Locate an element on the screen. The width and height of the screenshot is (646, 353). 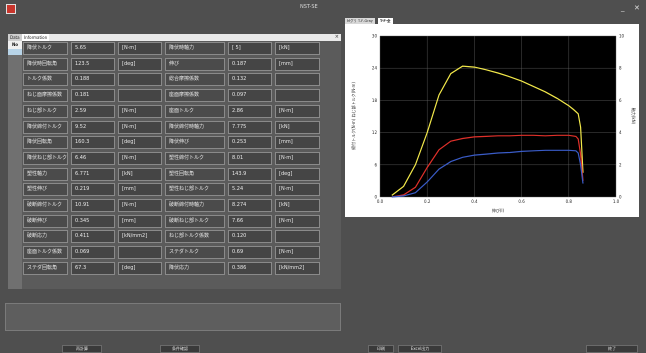
selected-row-marker is located at coordinates (15, 52).